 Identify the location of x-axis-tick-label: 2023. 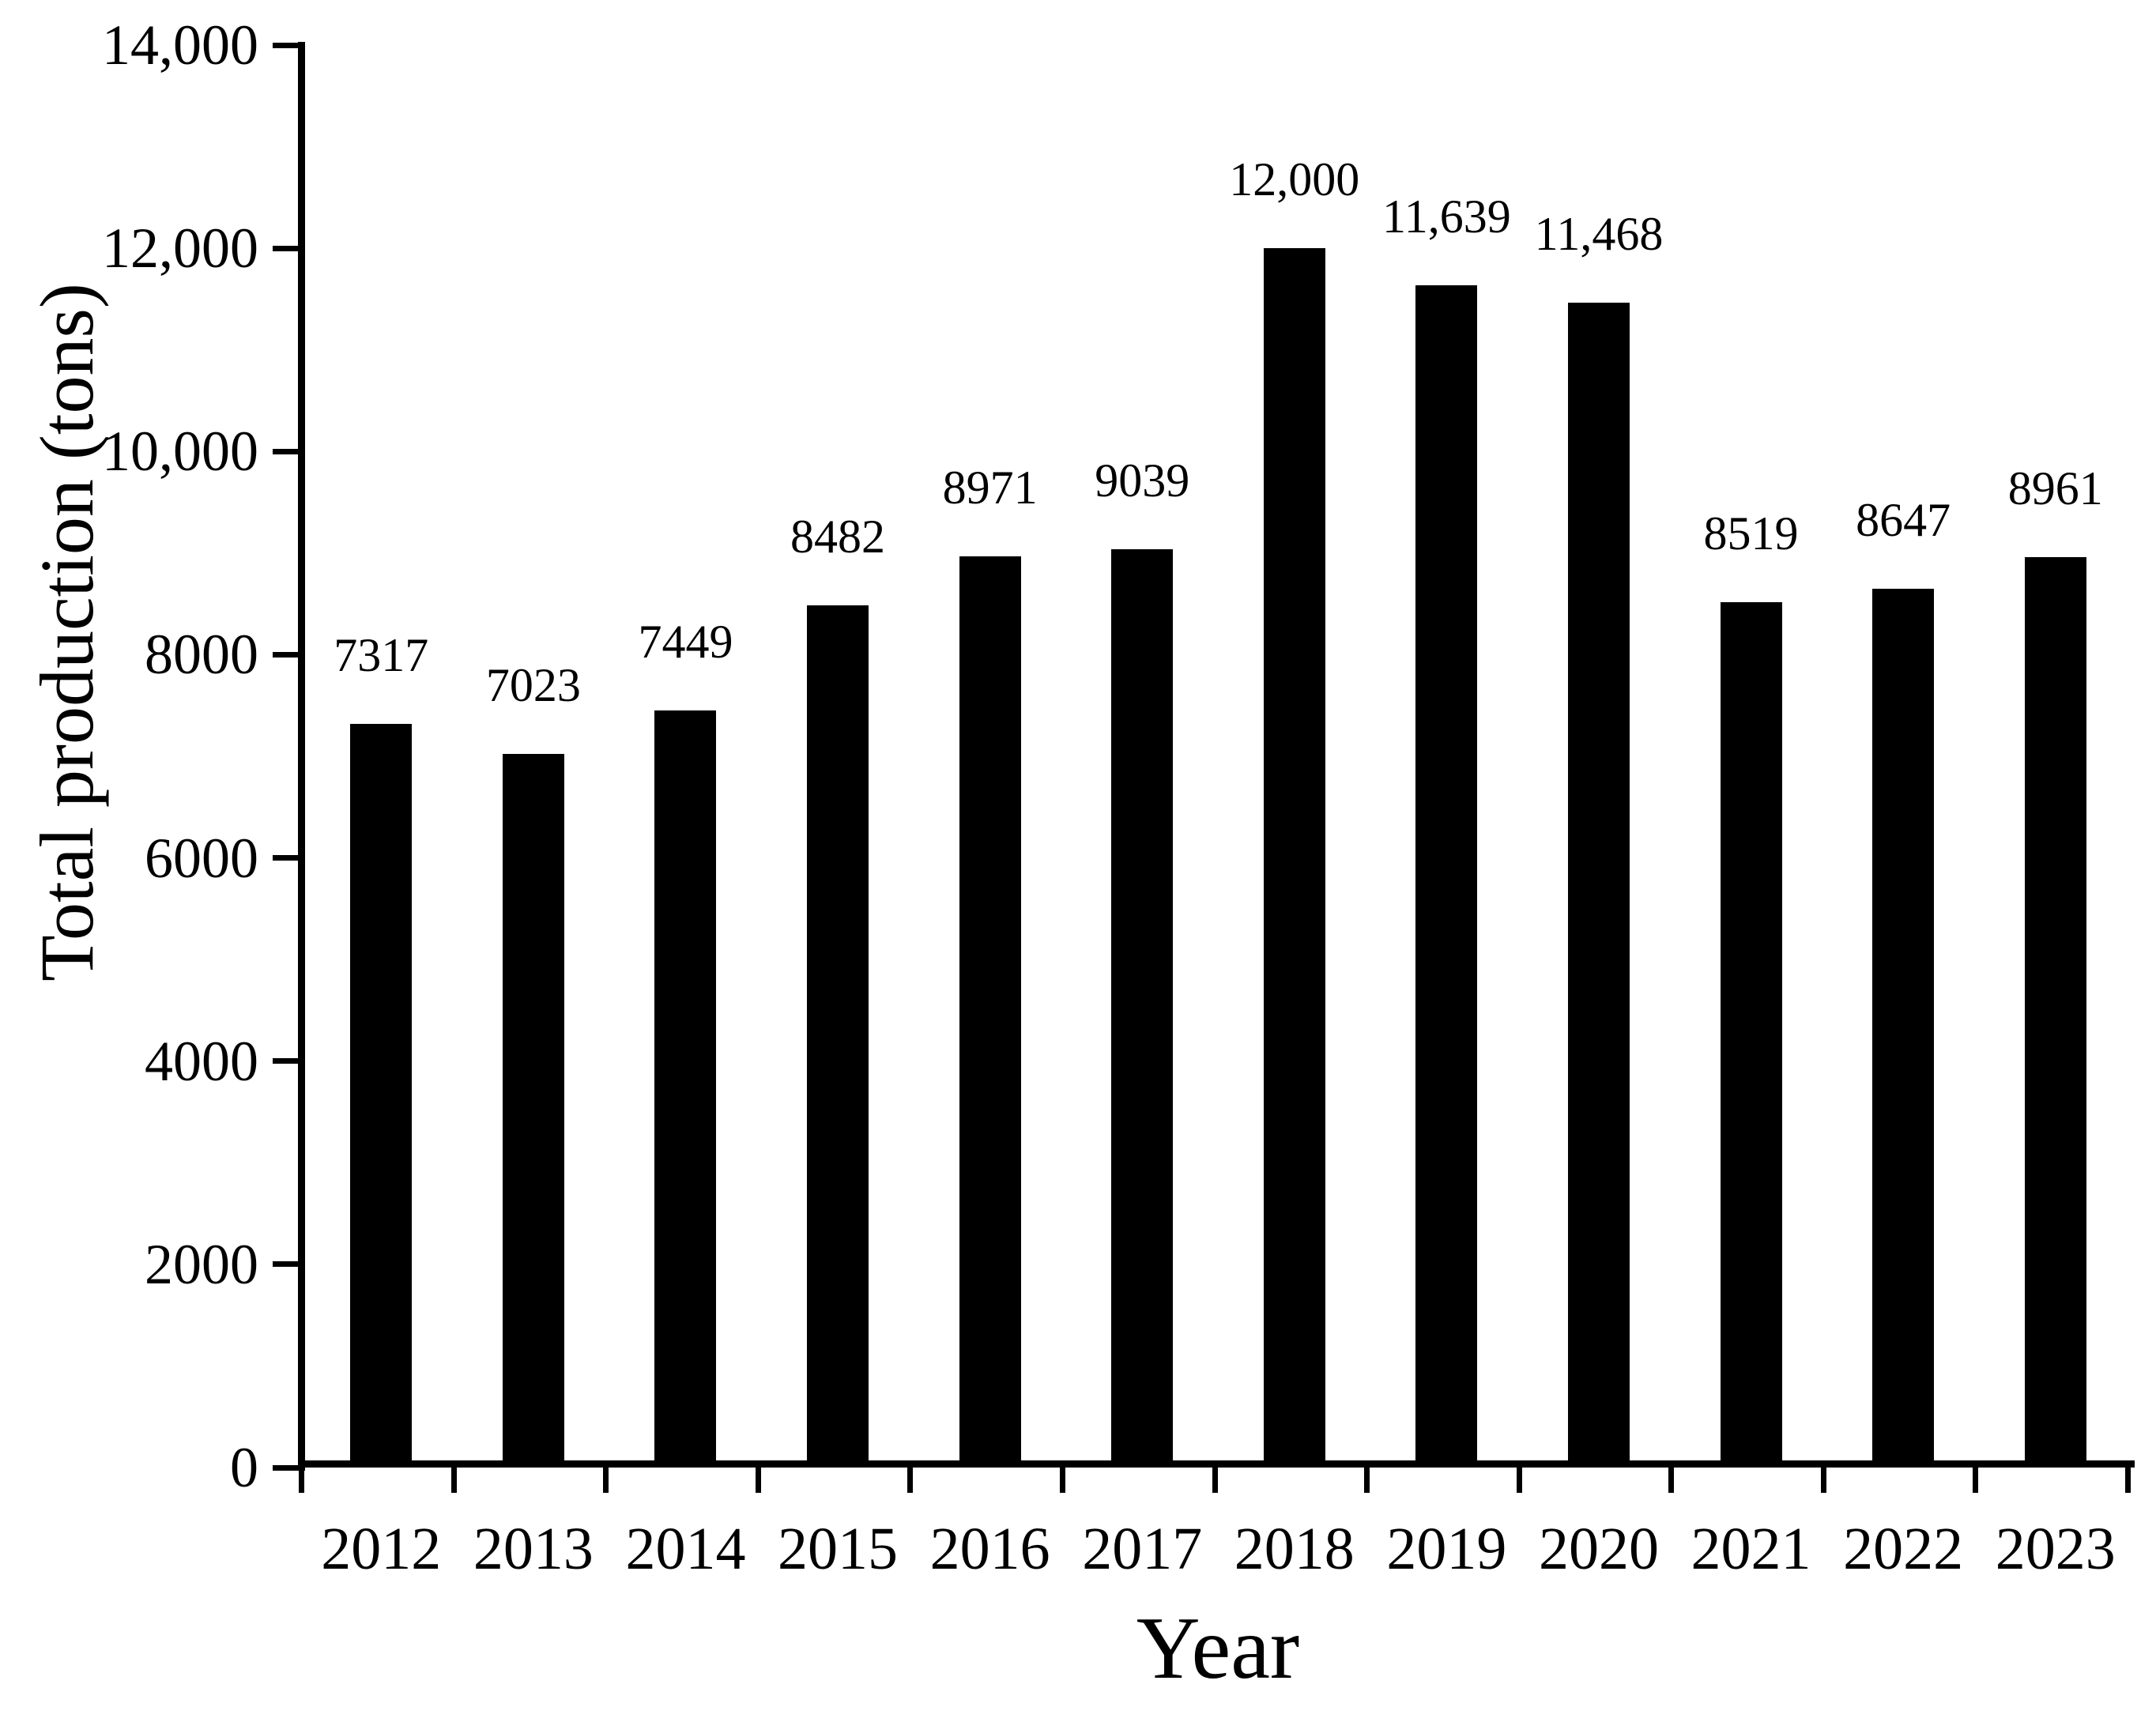
(2055, 1549).